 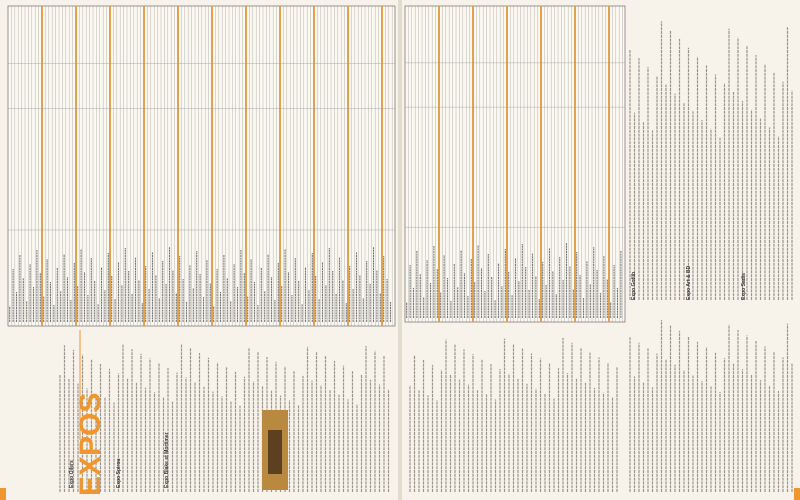 I want to click on entry-title: Expo Spirou, so click(x=119, y=473).